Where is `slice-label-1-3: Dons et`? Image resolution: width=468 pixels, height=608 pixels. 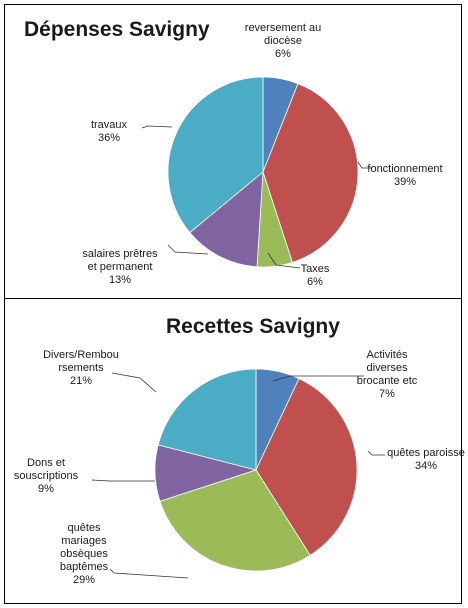
slice-label-1-3: Dons et is located at coordinates (46, 463).